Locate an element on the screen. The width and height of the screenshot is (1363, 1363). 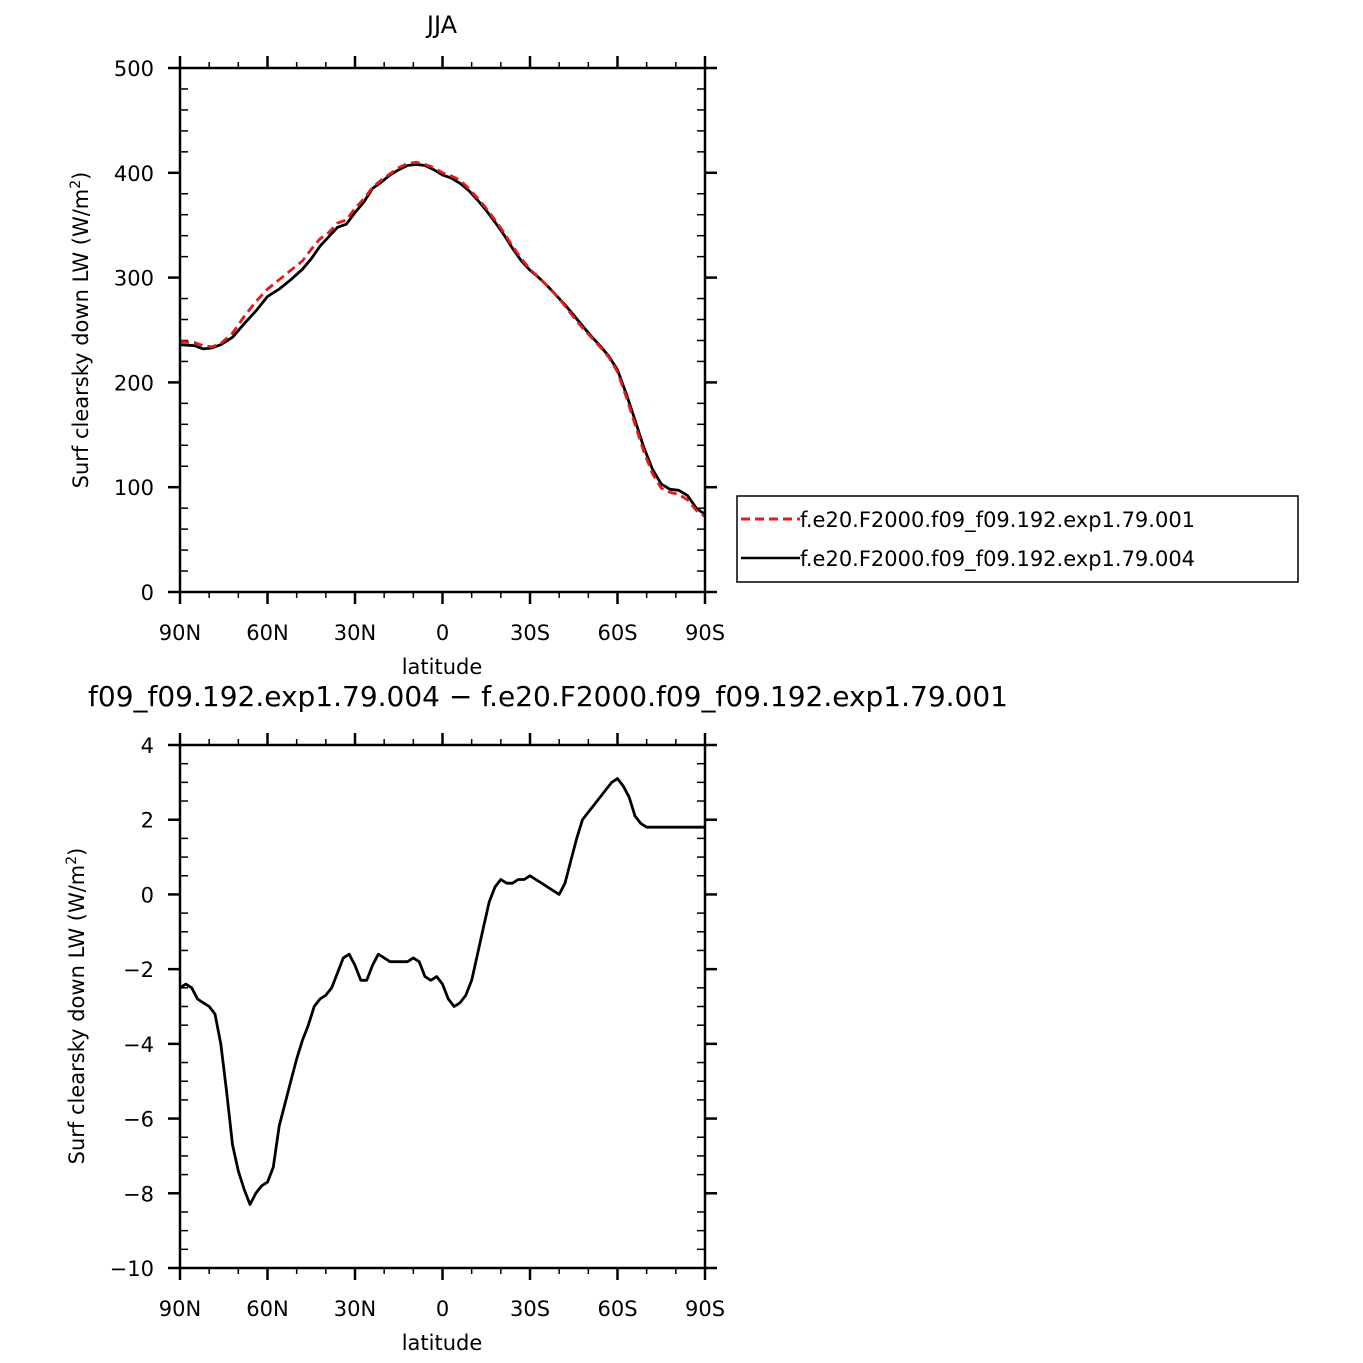
top-y-tick-label: 0 is located at coordinates (147, 593).